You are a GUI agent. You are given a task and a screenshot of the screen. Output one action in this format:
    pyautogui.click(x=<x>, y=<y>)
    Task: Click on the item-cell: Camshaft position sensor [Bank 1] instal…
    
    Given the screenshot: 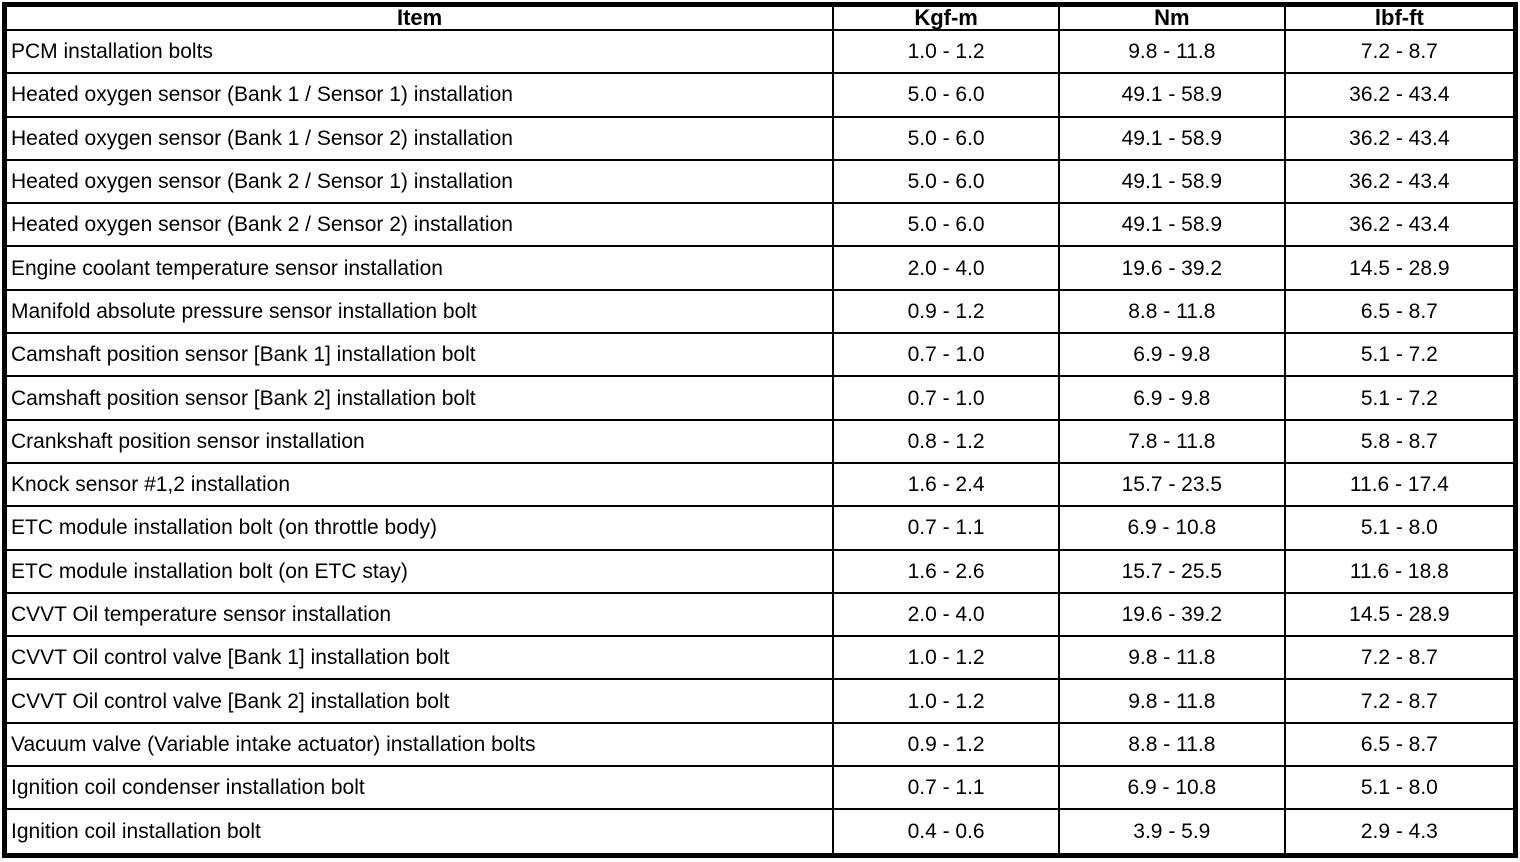 What is the action you would take?
    pyautogui.click(x=419, y=355)
    